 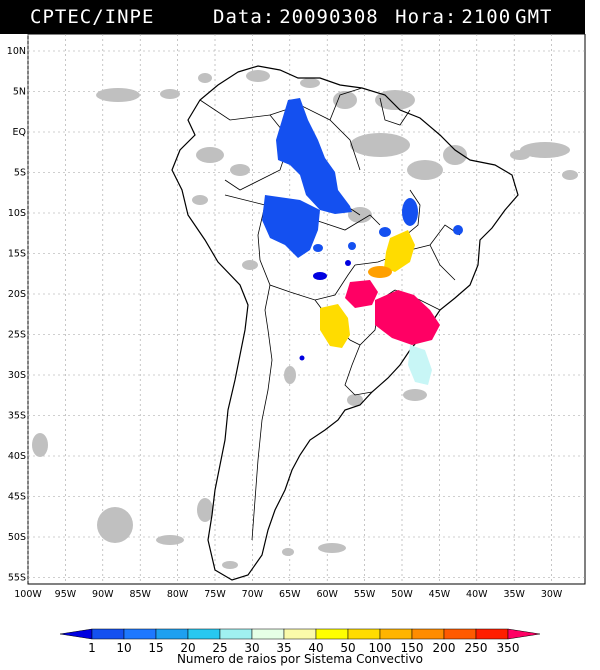 What do you see at coordinates (444, 646) in the screenshot?
I see `colorbar-tick-label: 200` at bounding box center [444, 646].